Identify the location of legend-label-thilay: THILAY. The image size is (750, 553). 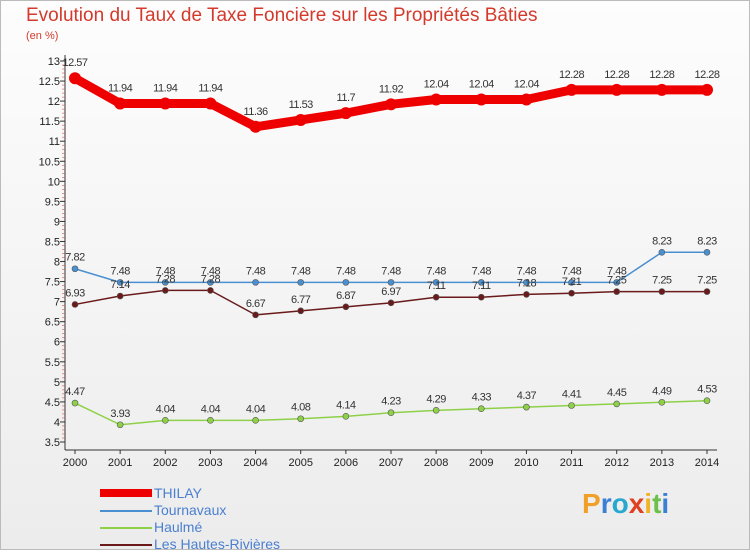
(178, 493).